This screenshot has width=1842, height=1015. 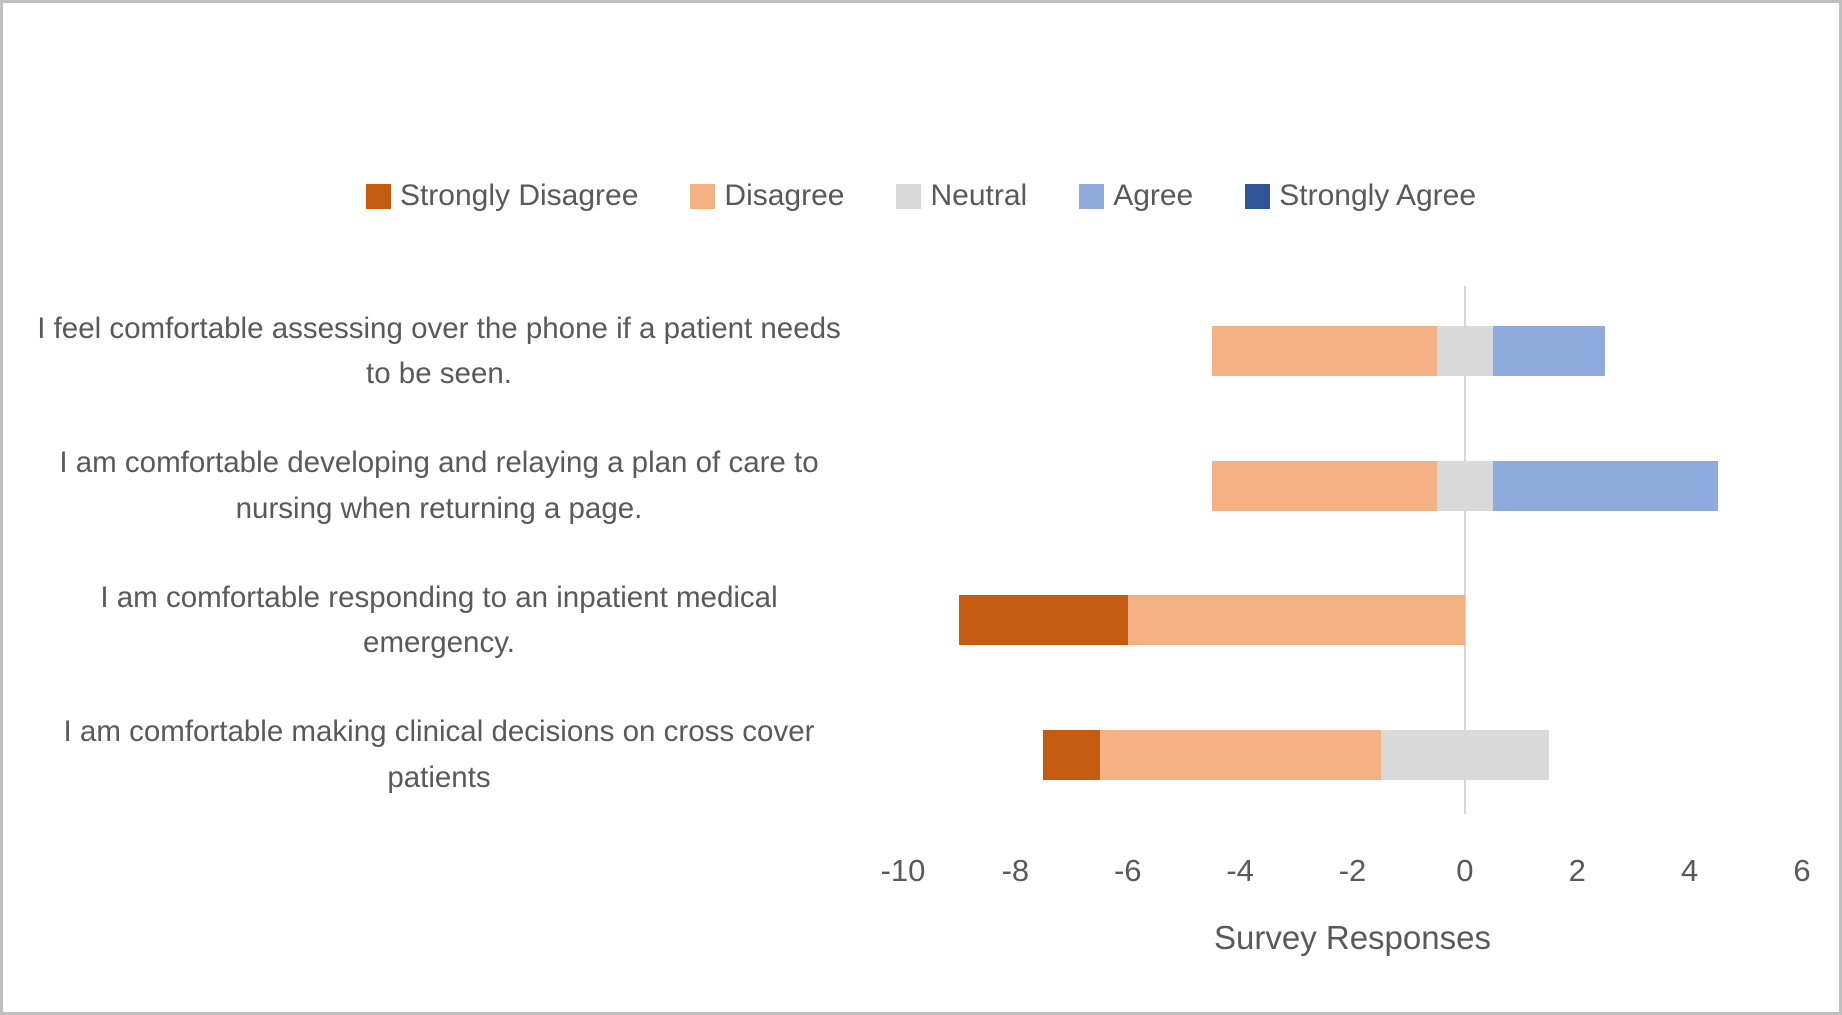 What do you see at coordinates (1690, 870) in the screenshot?
I see `x-tick-label: 4` at bounding box center [1690, 870].